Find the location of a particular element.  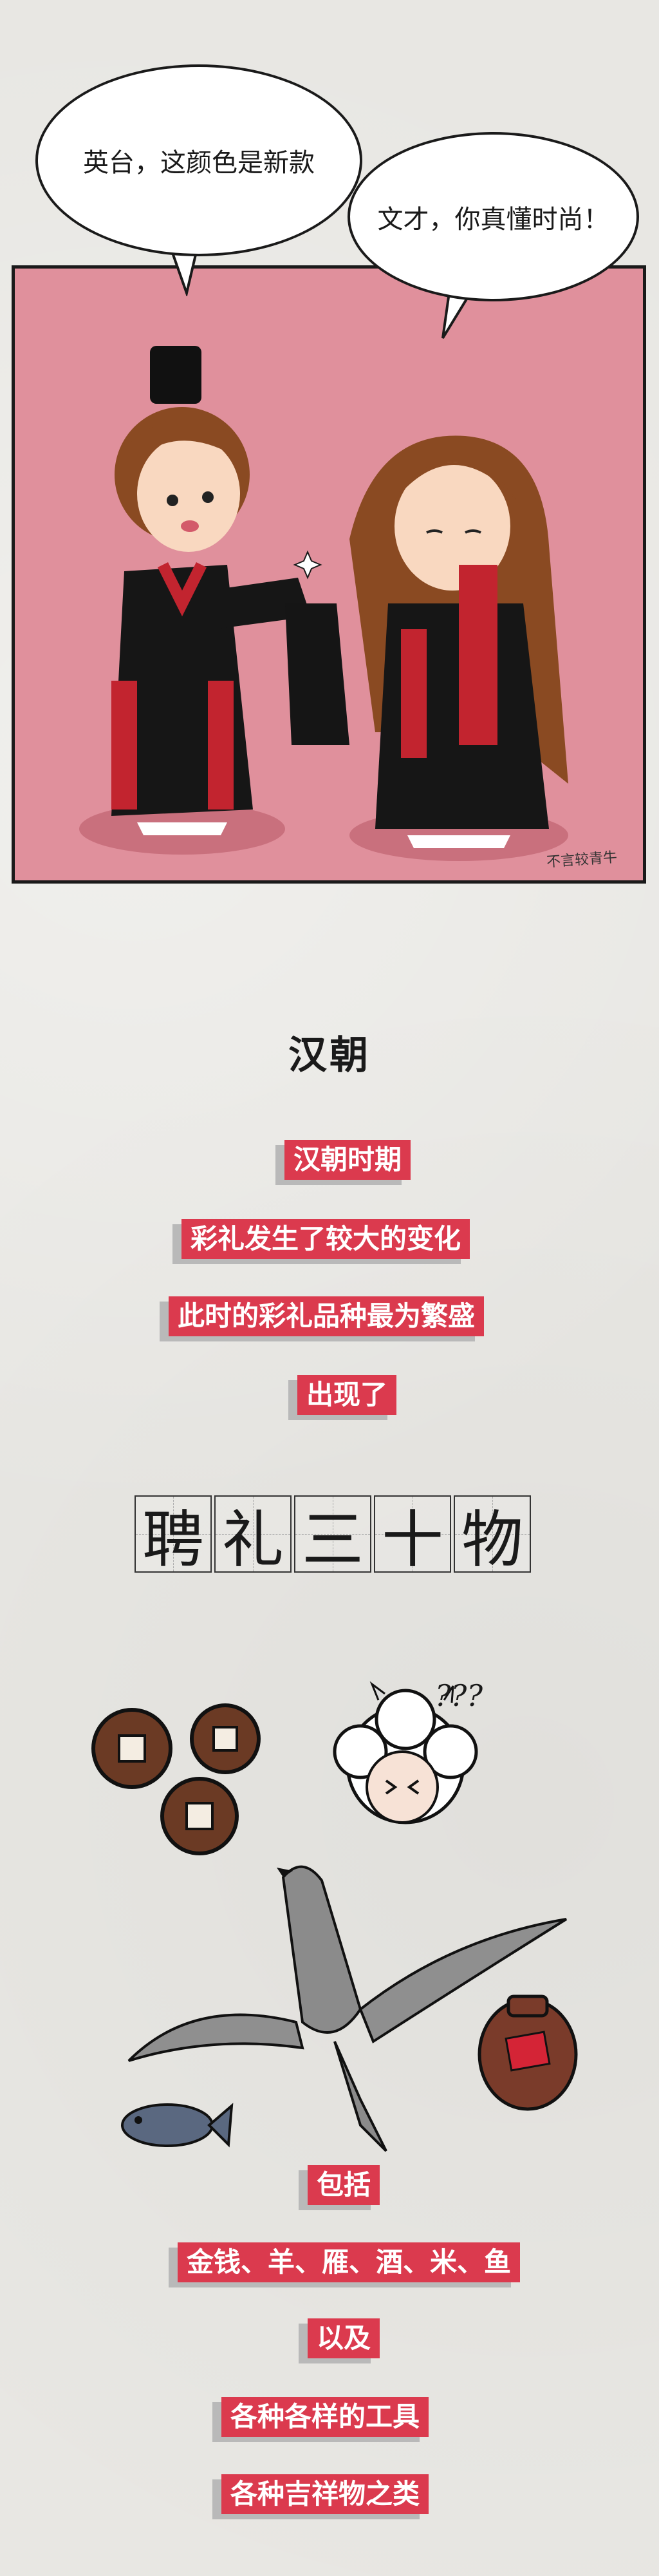

grid-char-4: 十 is located at coordinates (412, 1535).